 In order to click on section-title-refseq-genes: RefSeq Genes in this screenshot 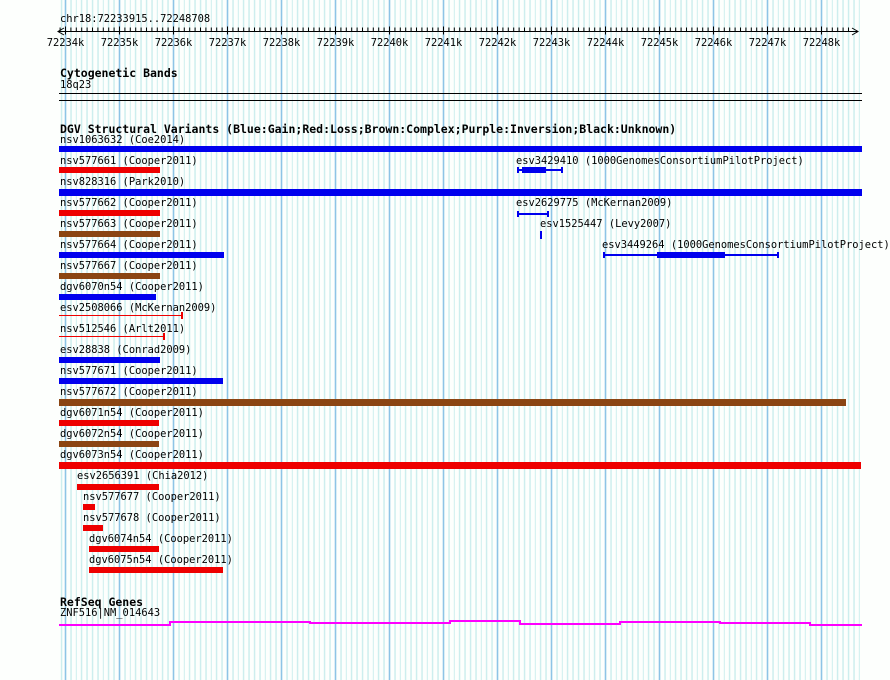, I will do `click(102, 602)`.